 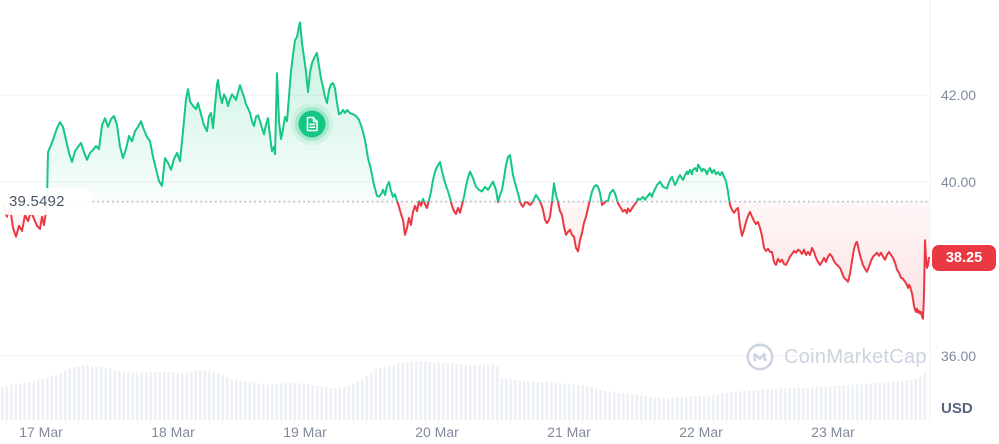 What do you see at coordinates (833, 432) in the screenshot?
I see `x-axis-tick-label: 23 Mar` at bounding box center [833, 432].